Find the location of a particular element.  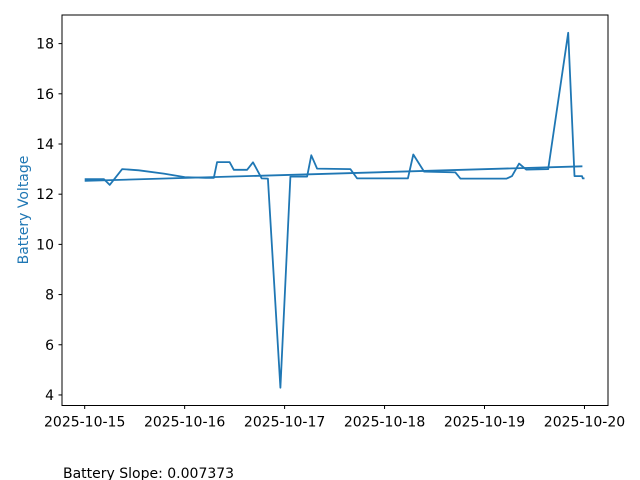

trend-line is located at coordinates (333, 173).